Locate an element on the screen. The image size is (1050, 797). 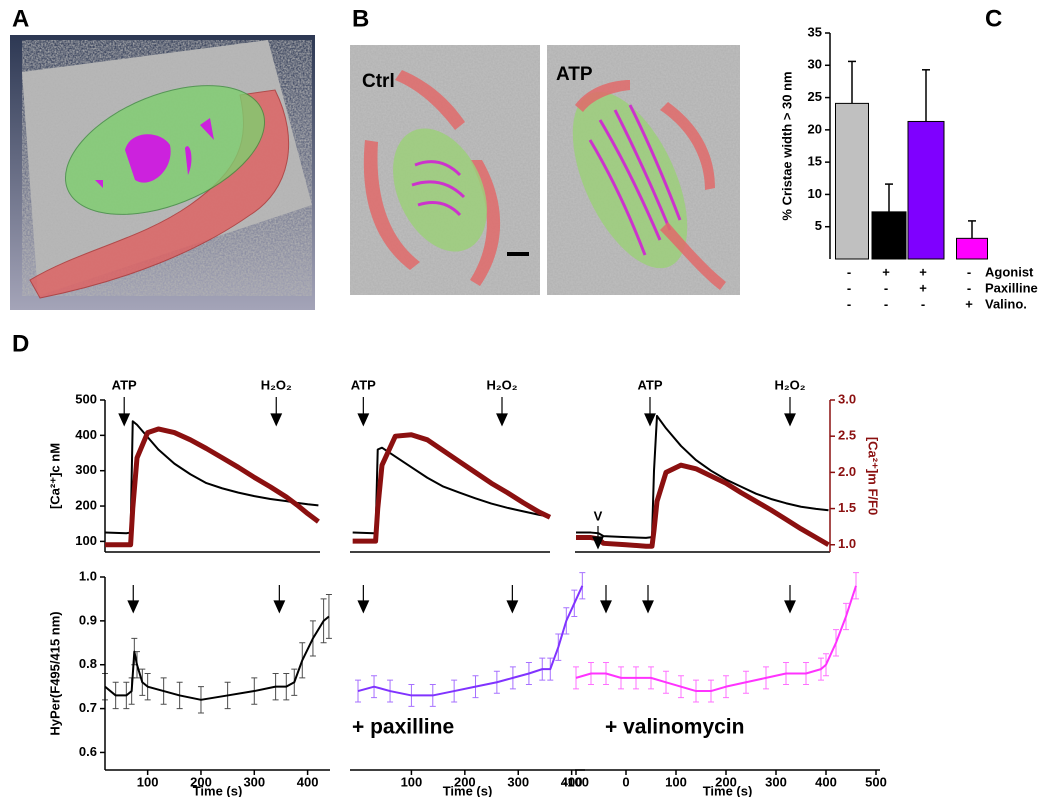
x-tick-label: 0 is located at coordinates (625, 781).